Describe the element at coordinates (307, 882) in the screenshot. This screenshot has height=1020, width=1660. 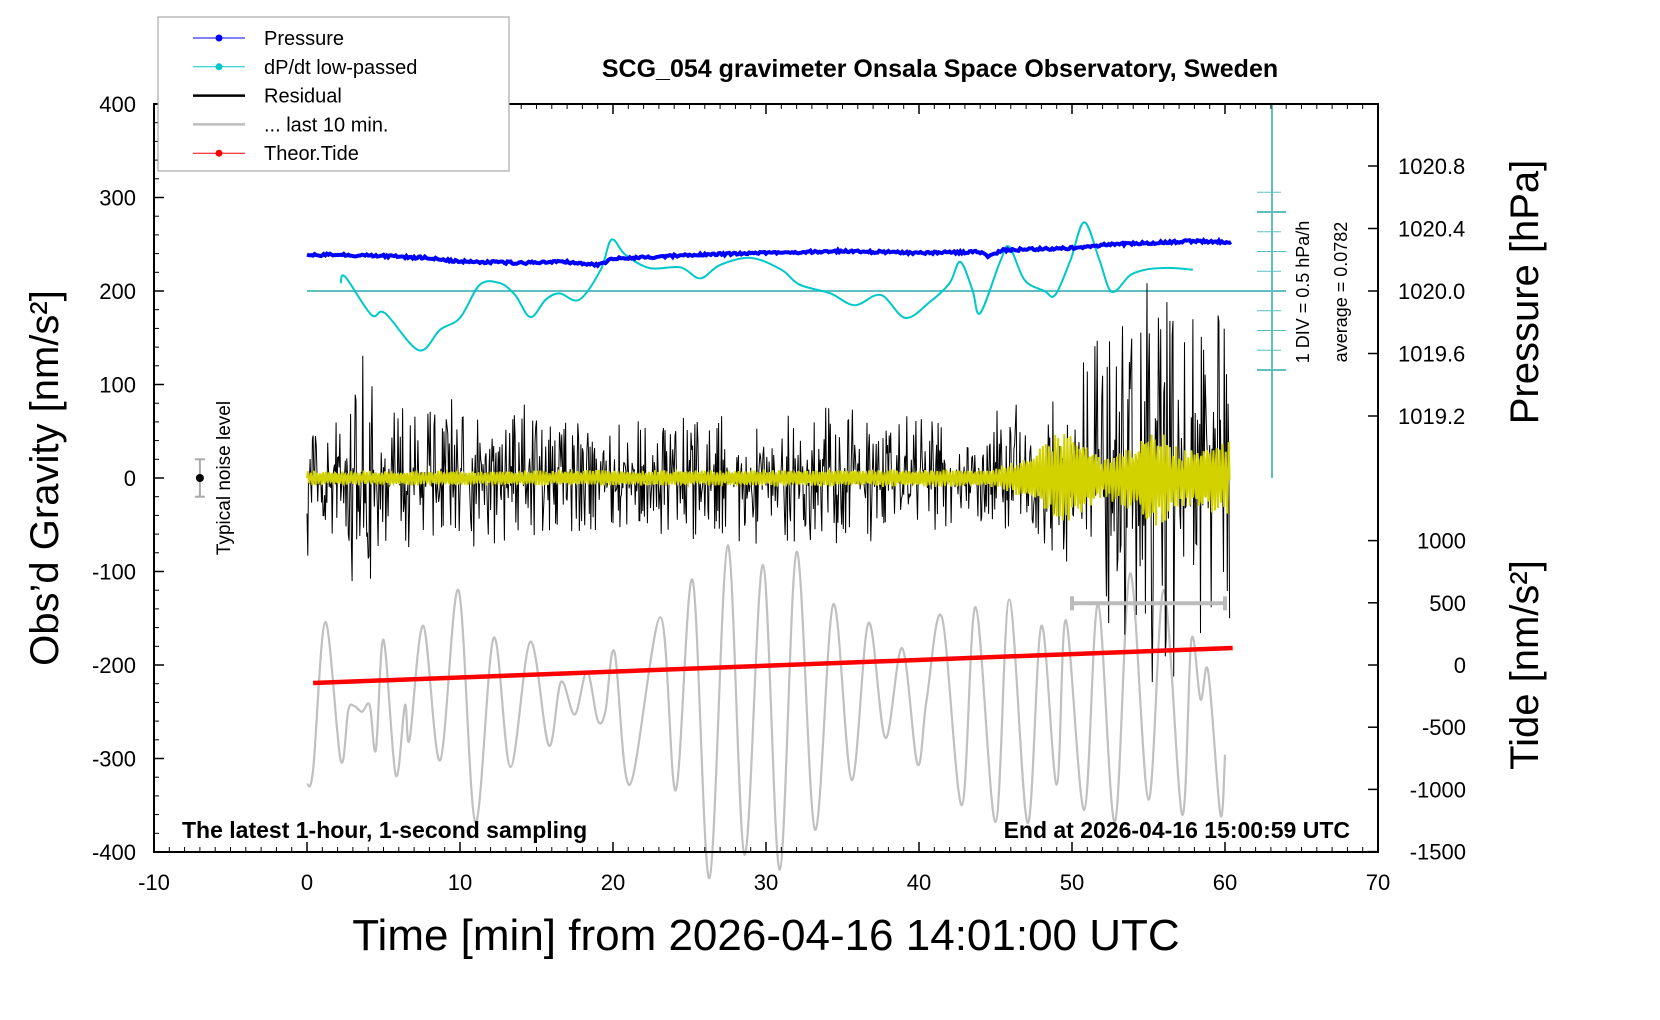
I see `x-tick-label: 0` at that location.